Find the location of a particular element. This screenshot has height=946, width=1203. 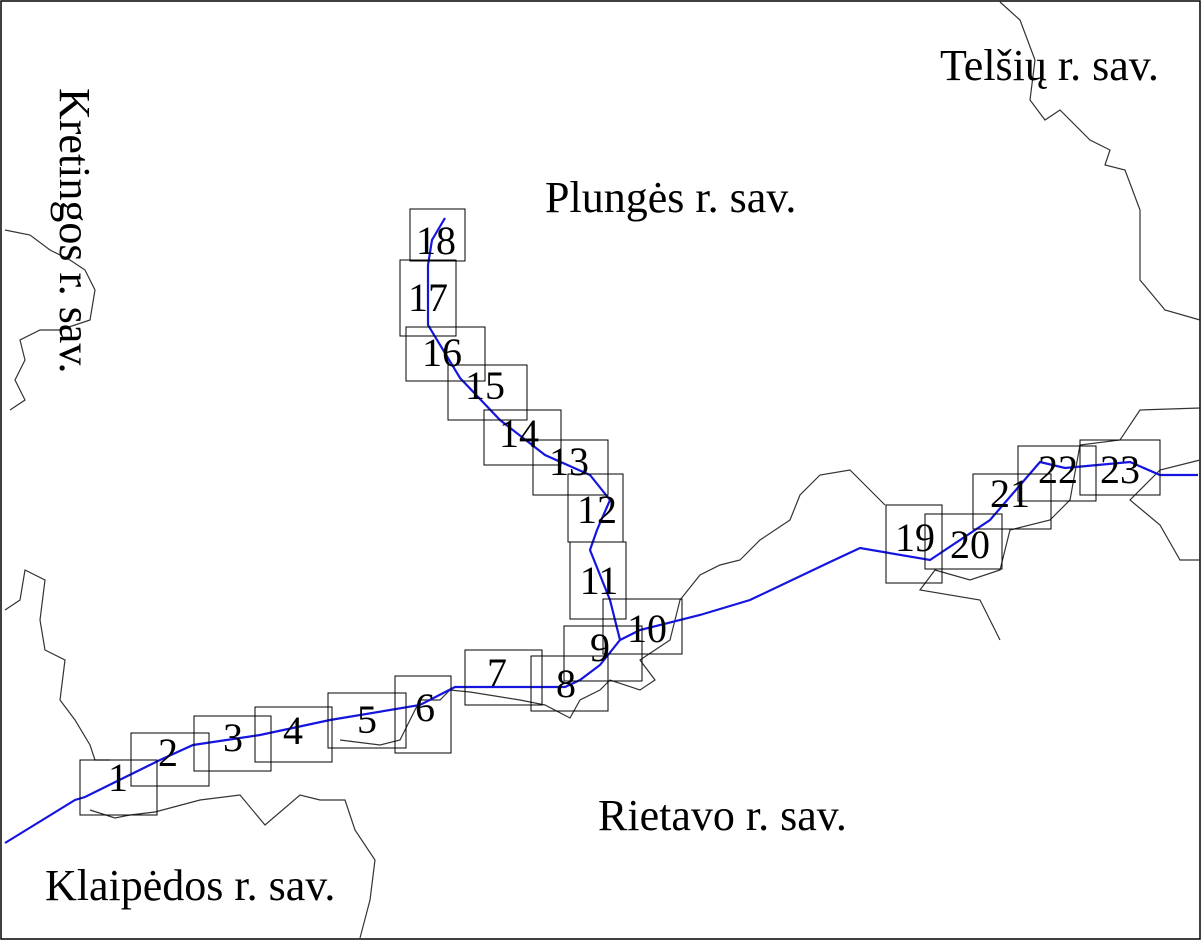

route is located at coordinates (524, 429).